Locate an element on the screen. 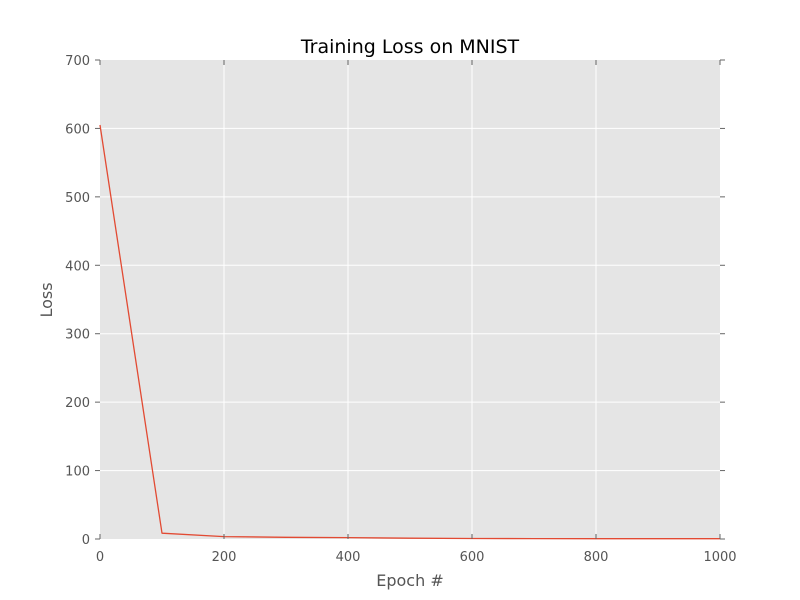 The image size is (800, 600). y-tick-label: 700 is located at coordinates (77, 61).